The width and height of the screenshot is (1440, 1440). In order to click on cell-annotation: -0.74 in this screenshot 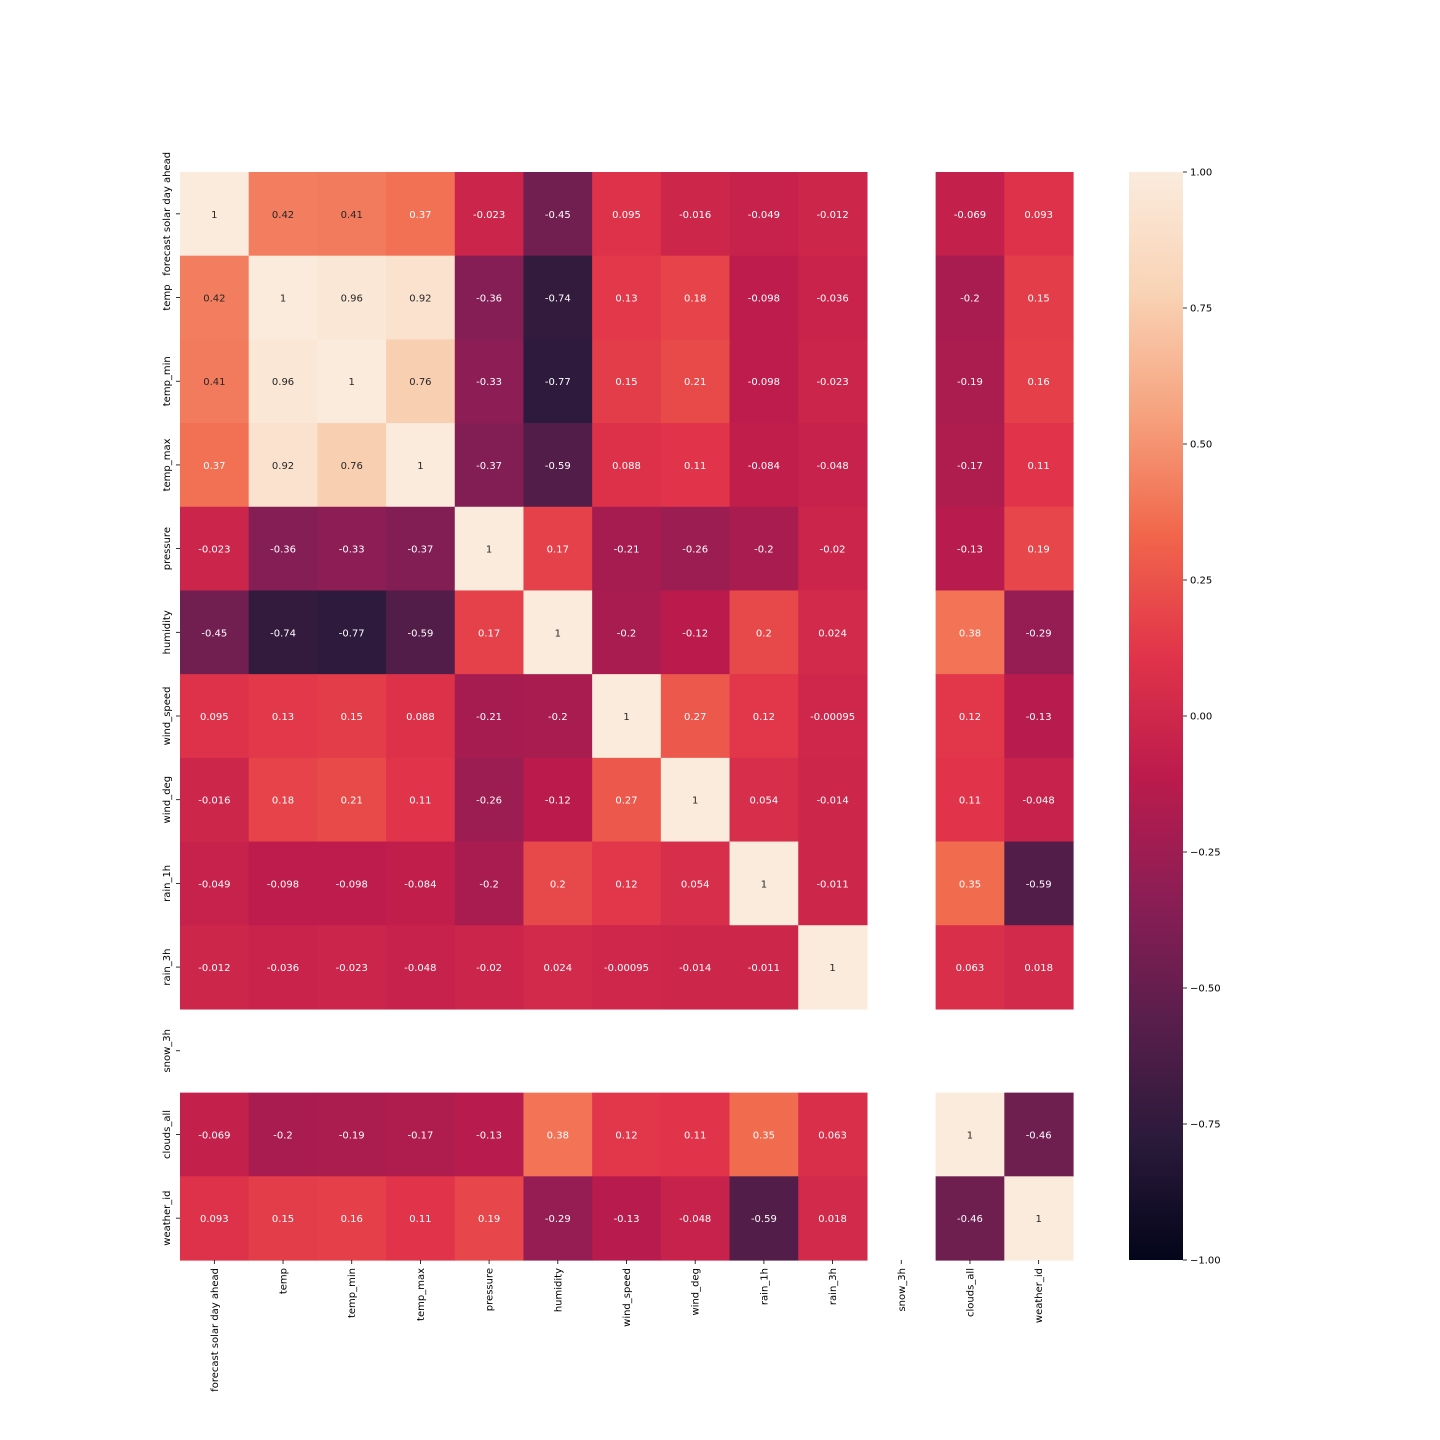, I will do `click(283, 633)`.